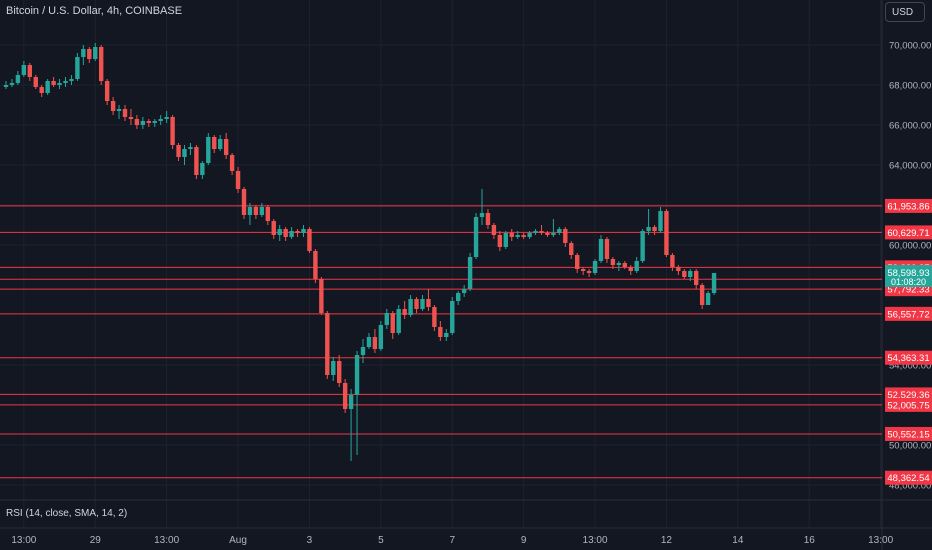  What do you see at coordinates (94, 11) in the screenshot?
I see `symbol-title: Bitcoin / U.S. Dollar, 4h, COINBASE` at bounding box center [94, 11].